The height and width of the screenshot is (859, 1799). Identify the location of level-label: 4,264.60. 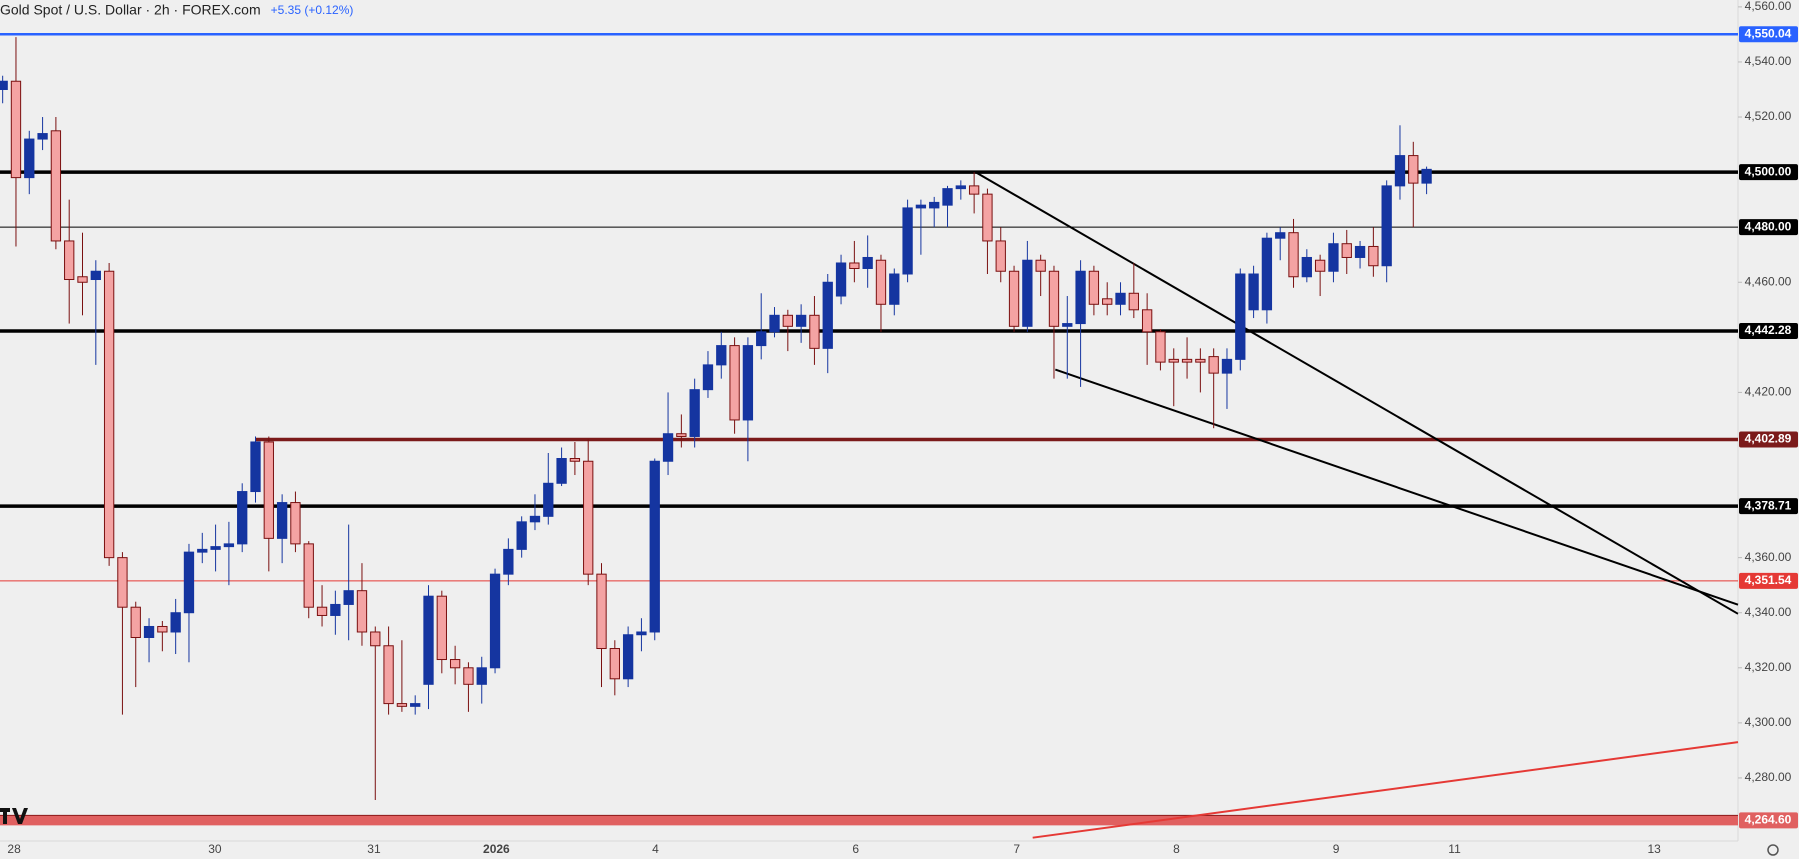
(1768, 820).